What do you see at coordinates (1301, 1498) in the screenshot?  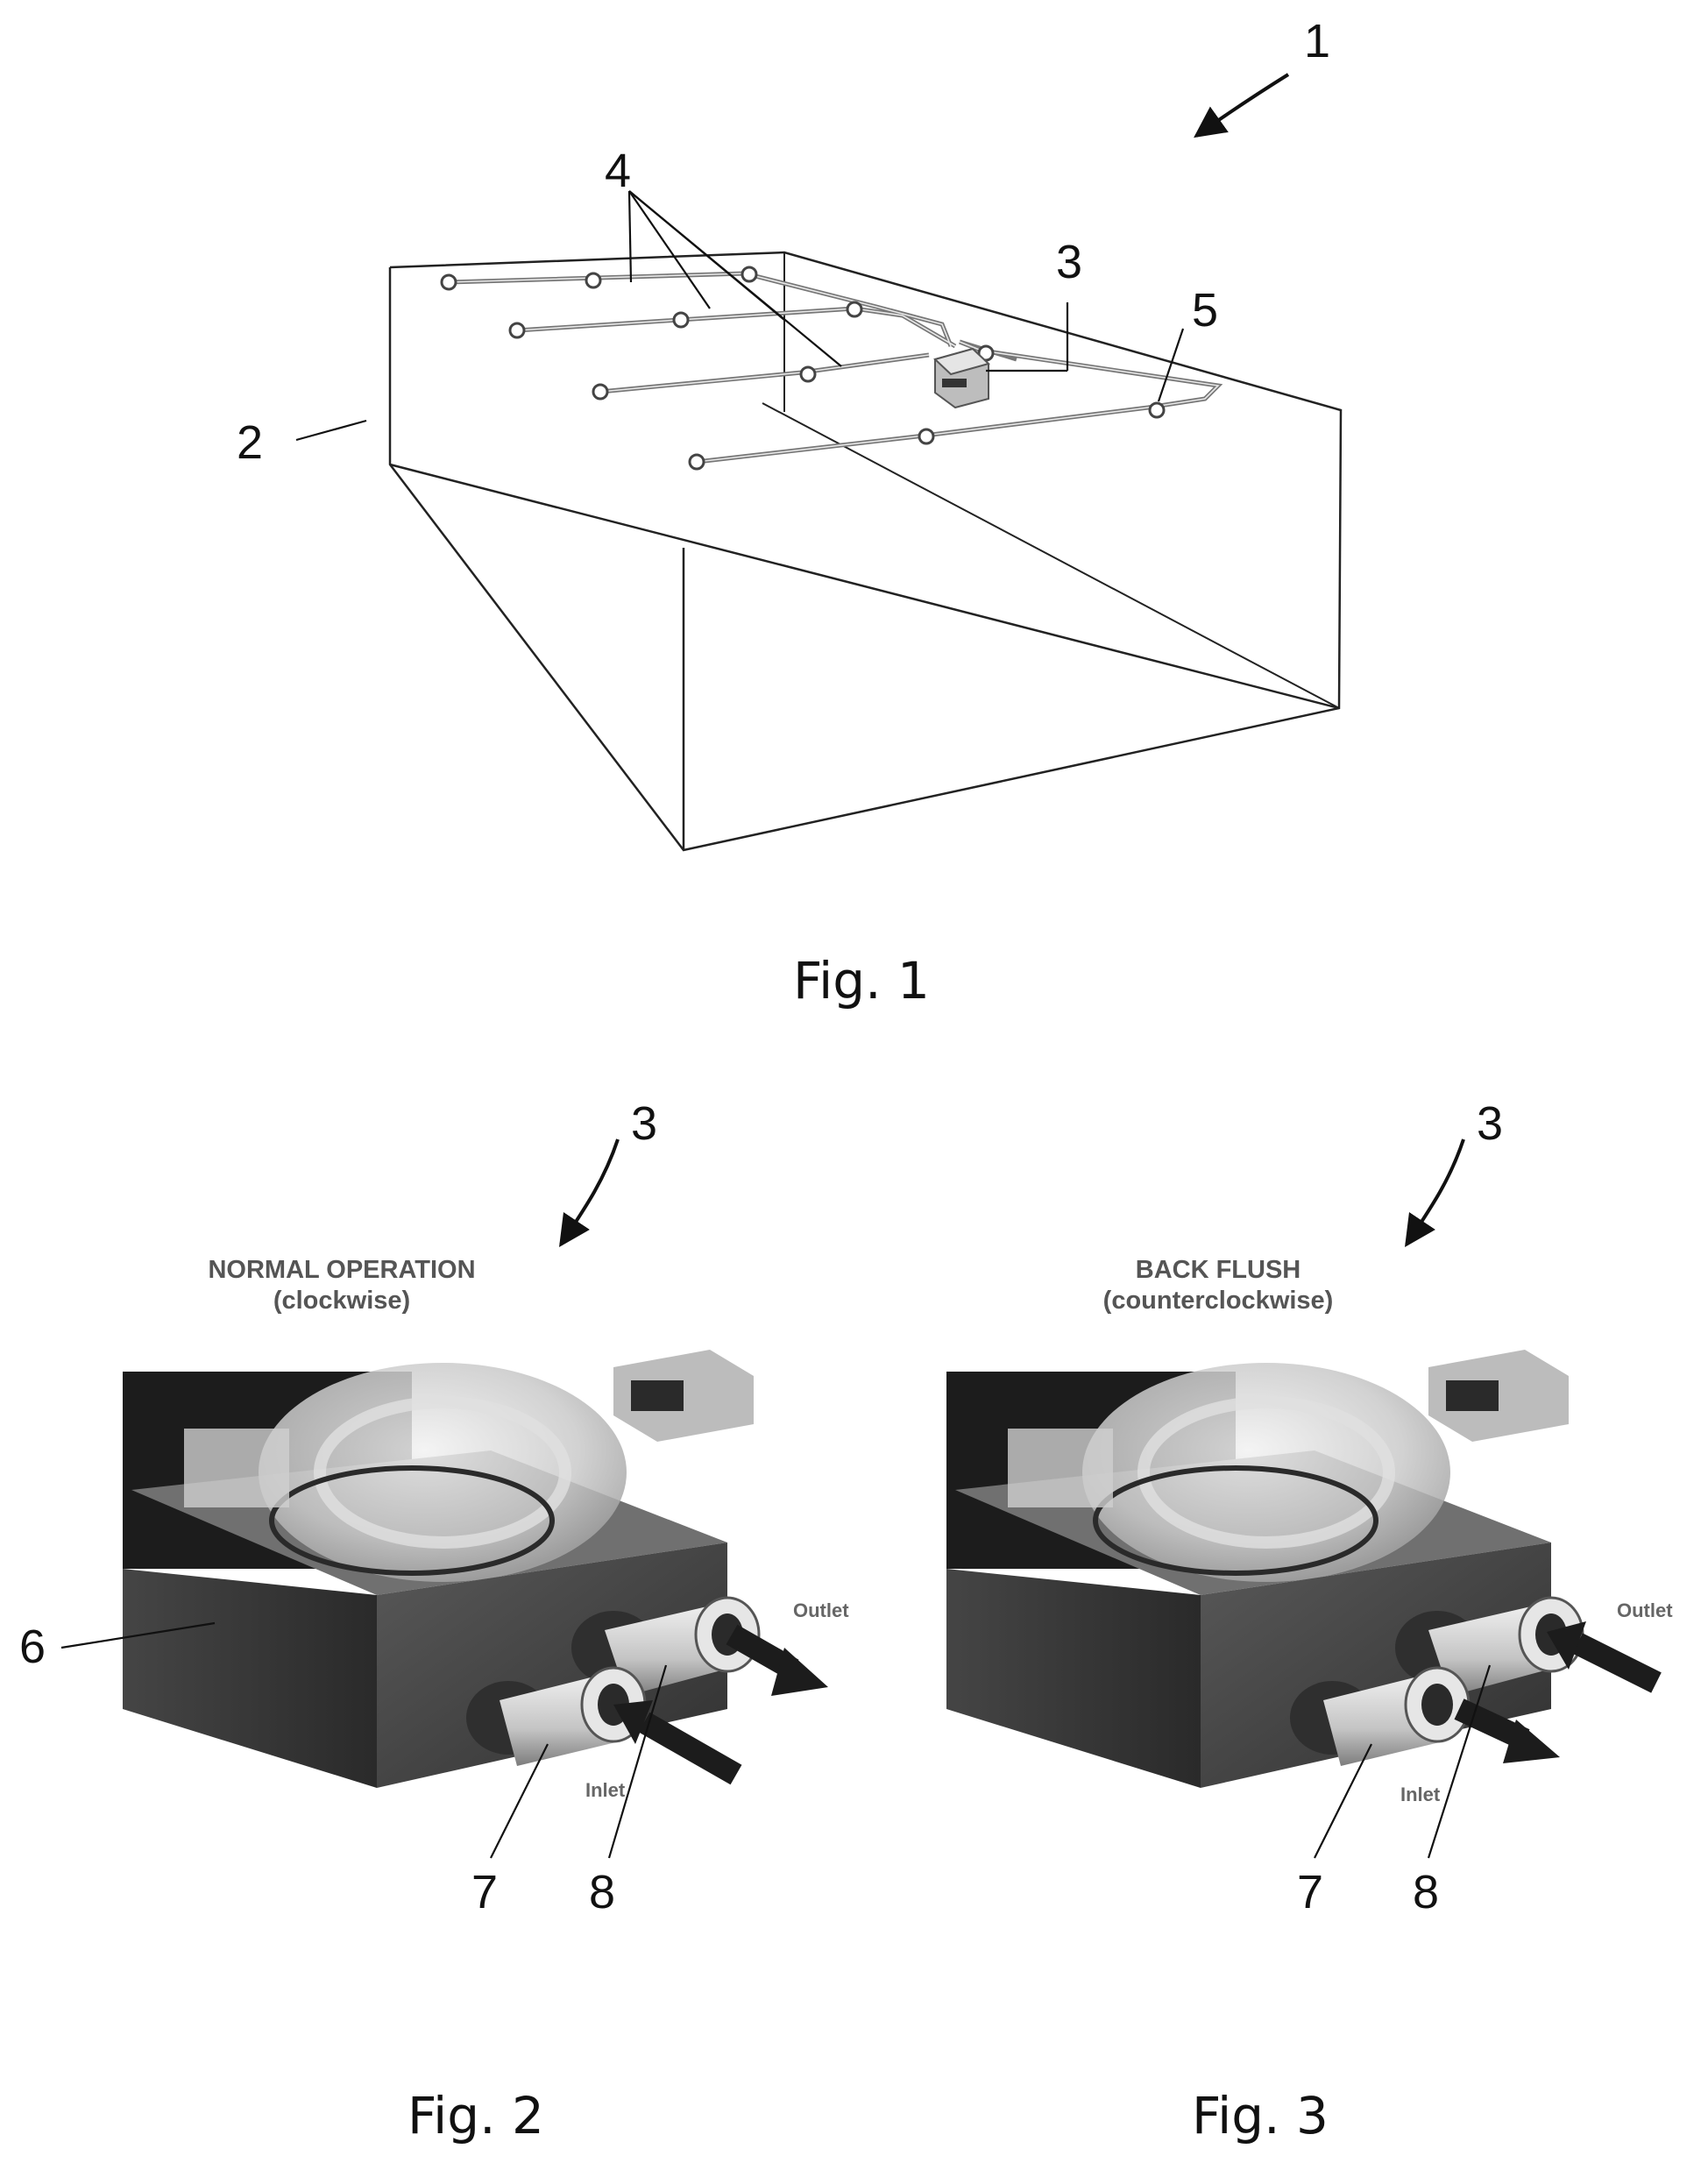 I see `figure-3-pump-render` at bounding box center [1301, 1498].